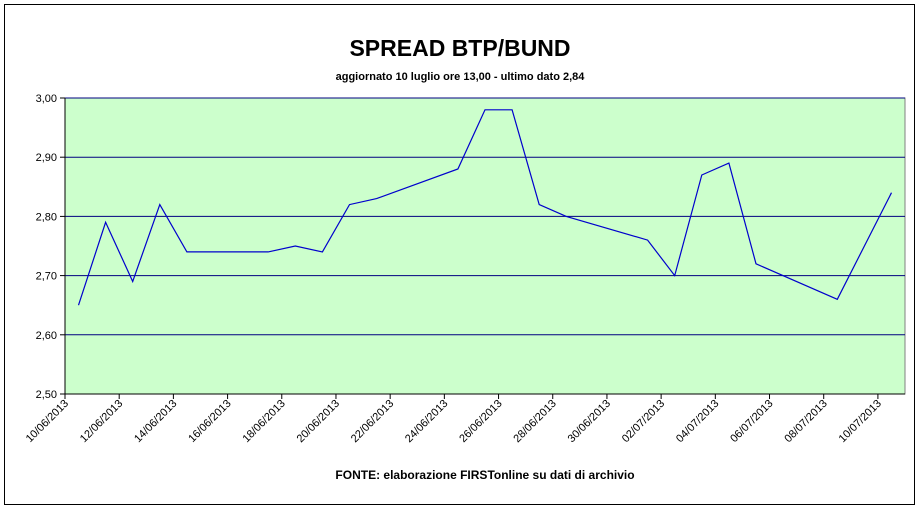 This screenshot has width=920, height=515. Describe the element at coordinates (46, 99) in the screenshot. I see `y-tick-label: 3,00` at that location.